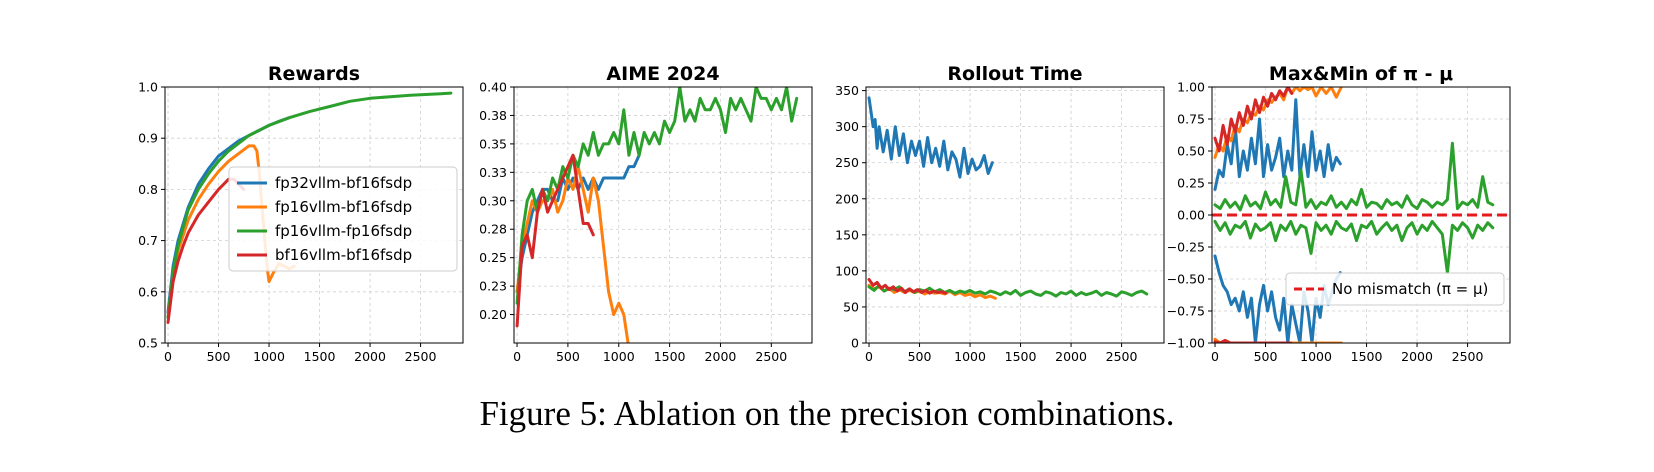  I want to click on y-tick-label: 50, so click(851, 306).